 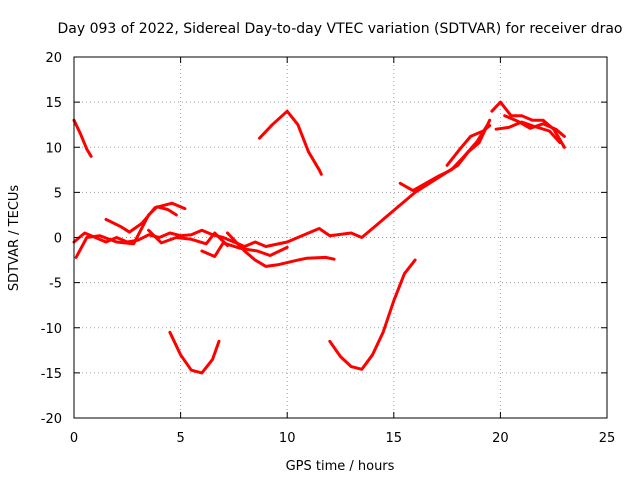 What do you see at coordinates (51, 374) in the screenshot?
I see `y-tick-label: -15` at bounding box center [51, 374].